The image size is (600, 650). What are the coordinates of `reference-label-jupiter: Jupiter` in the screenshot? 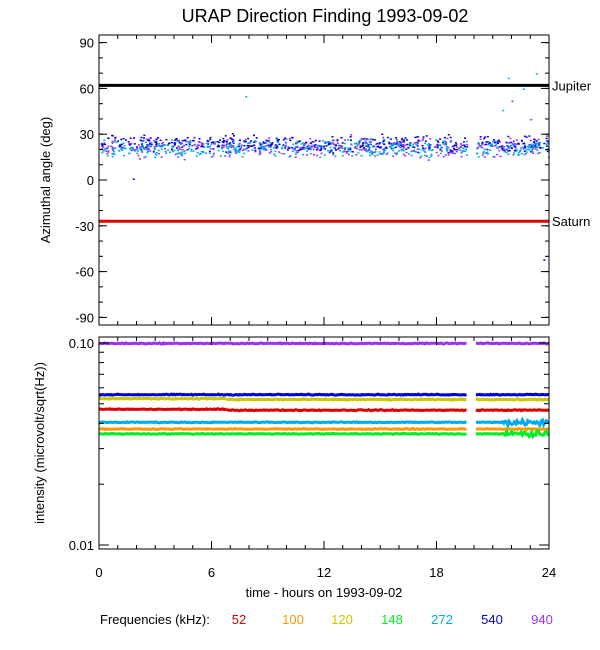 It's located at (572, 85).